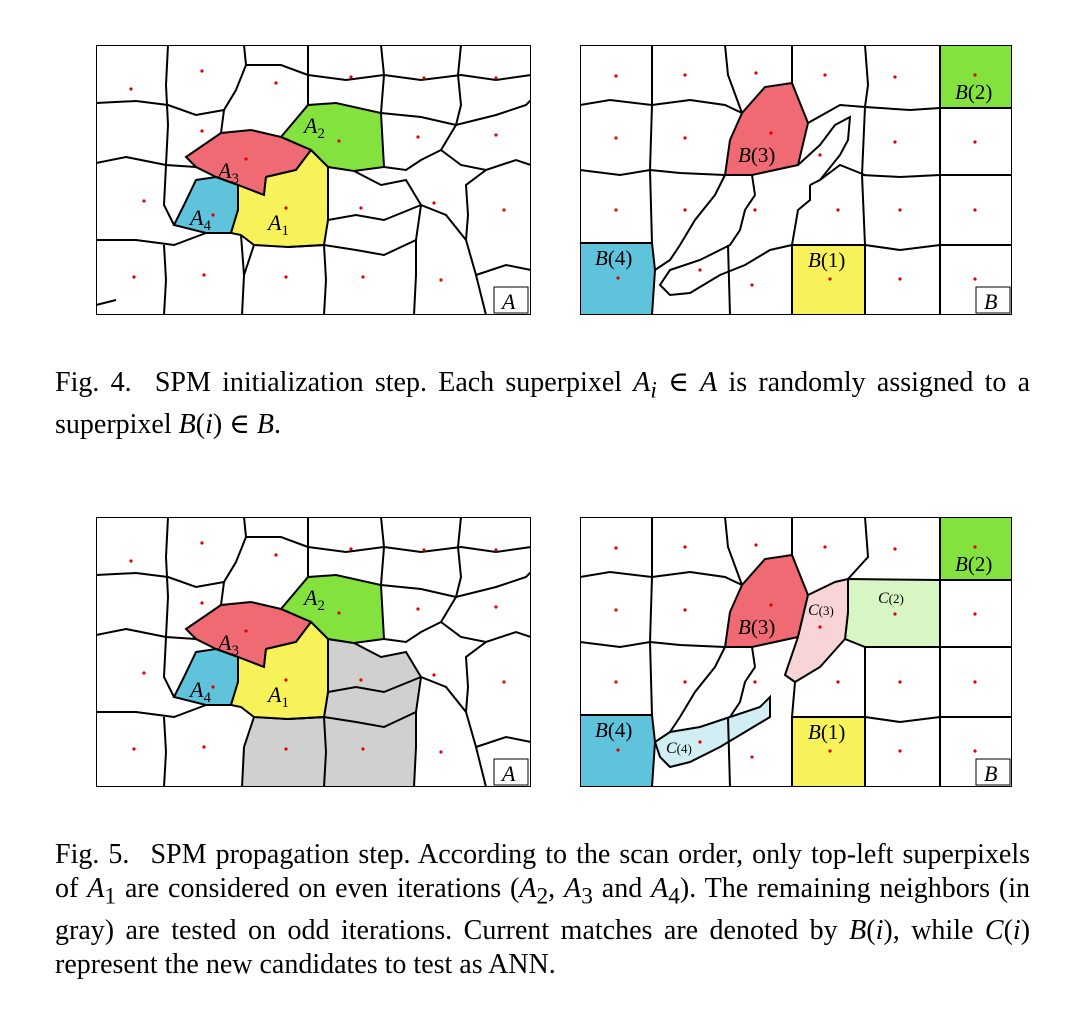 The width and height of the screenshot is (1083, 1023). Describe the element at coordinates (816, 630) in the screenshot. I see `candidate-c3` at that location.